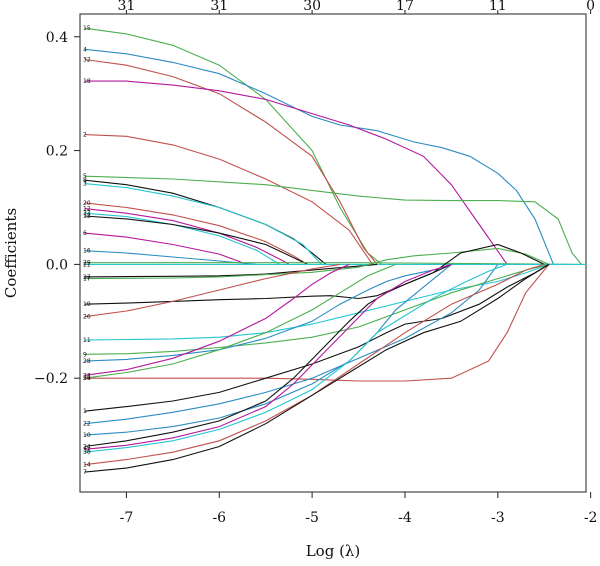  What do you see at coordinates (85, 135) in the screenshot?
I see `path-label-2: 2` at bounding box center [85, 135].